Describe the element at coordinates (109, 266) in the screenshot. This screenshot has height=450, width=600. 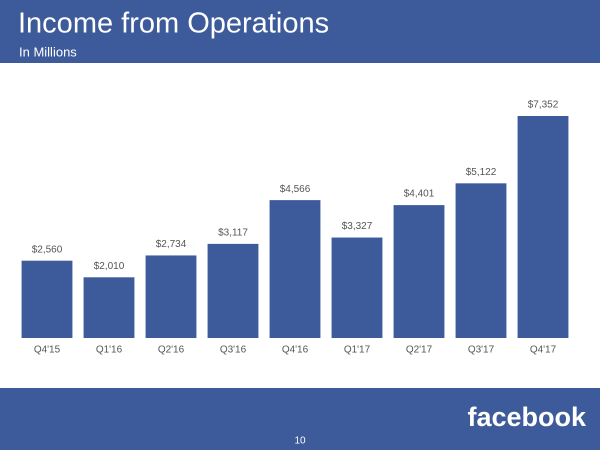
I see `value-label: $2,010` at that location.